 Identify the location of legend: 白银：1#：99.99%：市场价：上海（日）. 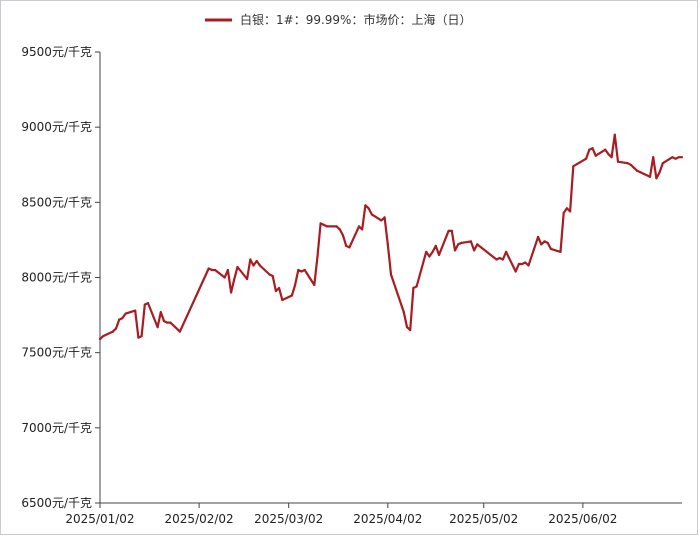
(338, 19).